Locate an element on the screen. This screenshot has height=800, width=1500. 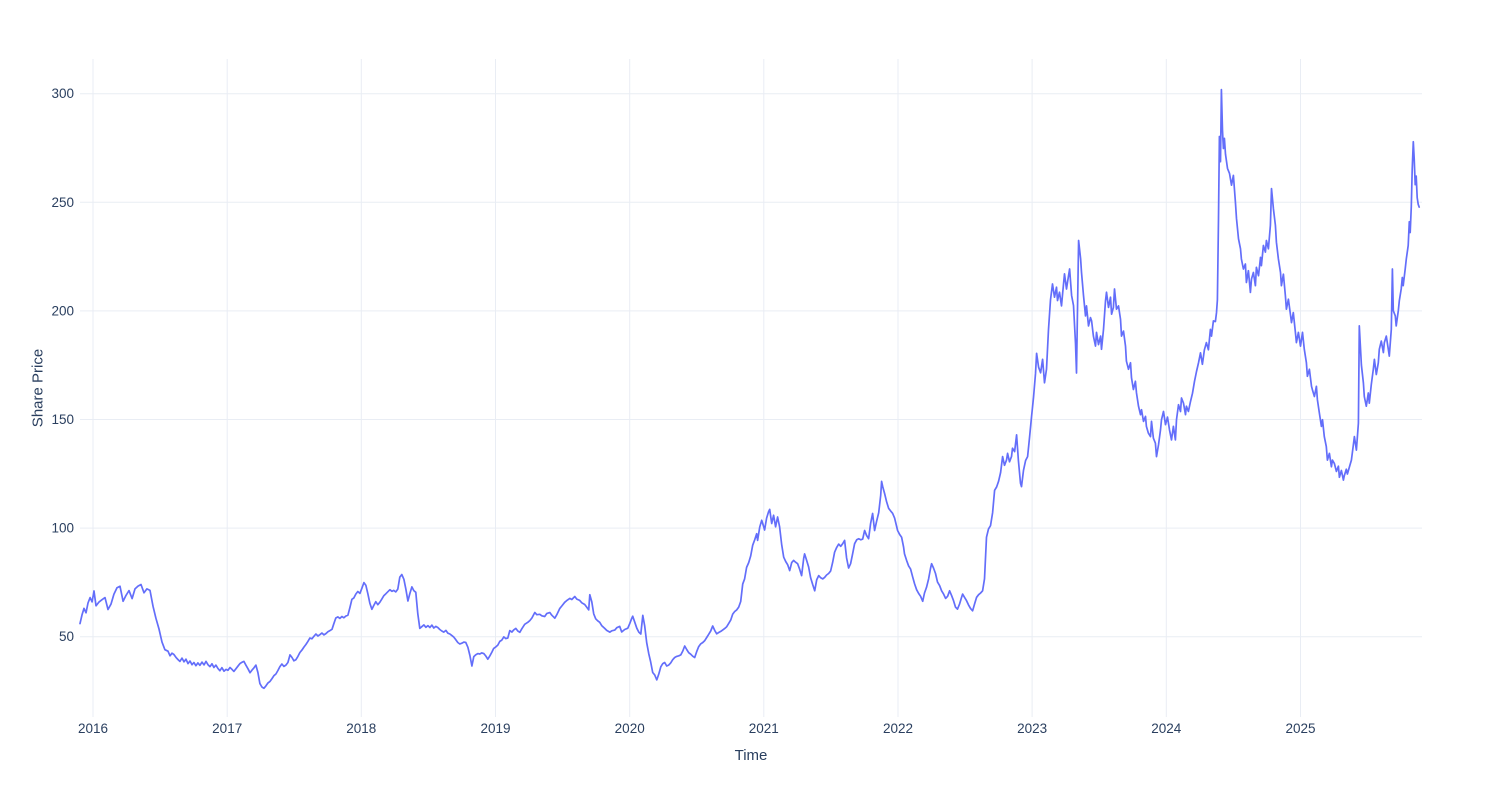
y-tick-label: 150 is located at coordinates (62, 419).